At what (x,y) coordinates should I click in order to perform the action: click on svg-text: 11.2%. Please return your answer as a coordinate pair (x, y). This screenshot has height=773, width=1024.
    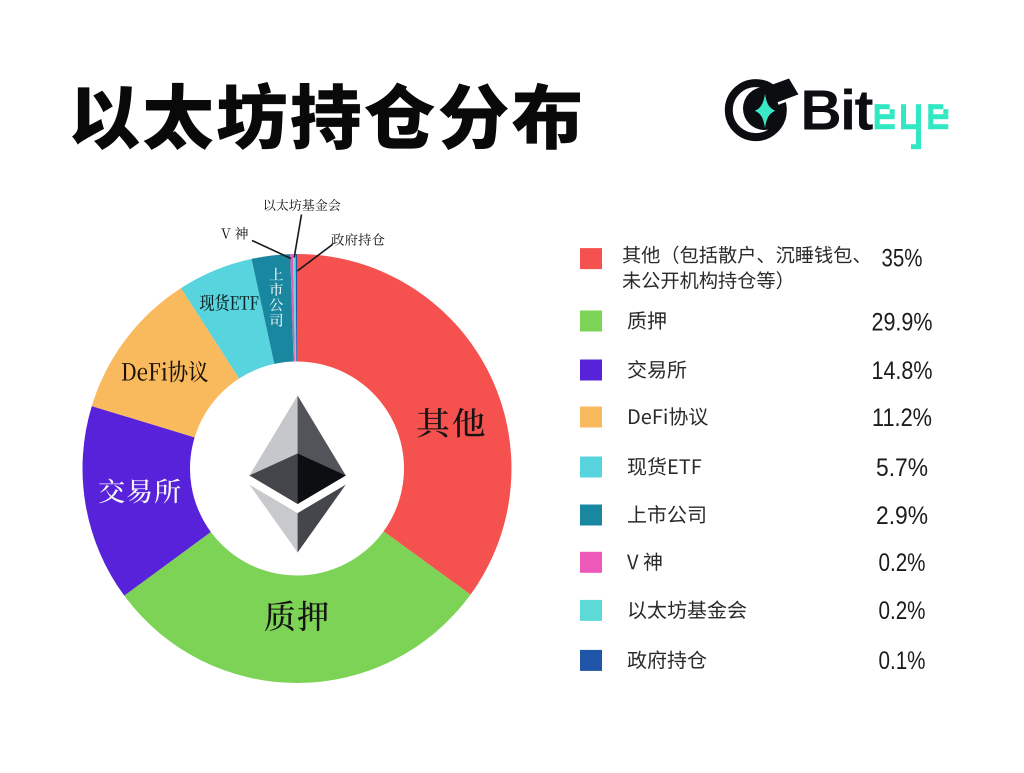
    Looking at the image, I should click on (902, 418).